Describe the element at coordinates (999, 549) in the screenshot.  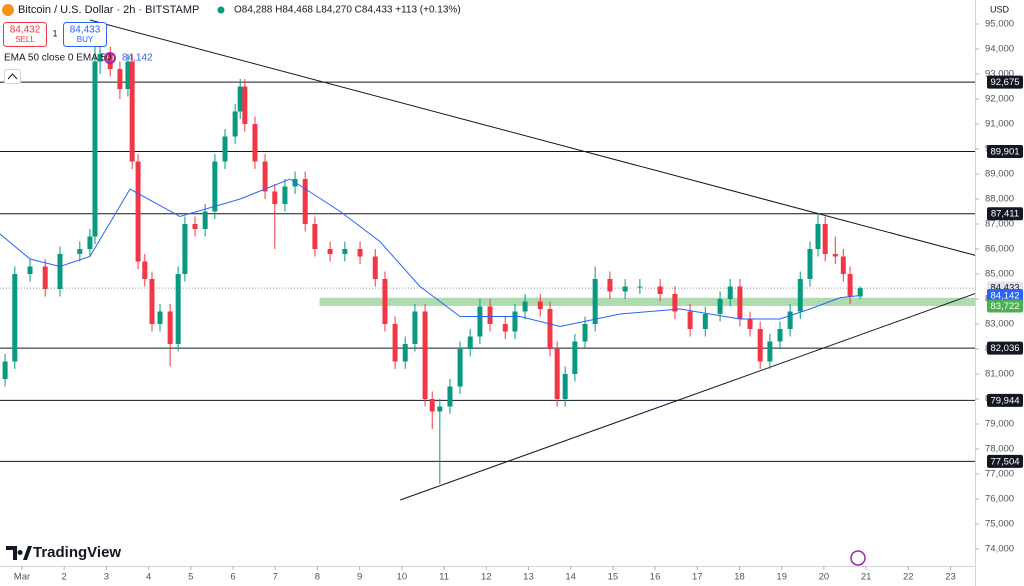
I see `y-tick-label: 74,000` at that location.